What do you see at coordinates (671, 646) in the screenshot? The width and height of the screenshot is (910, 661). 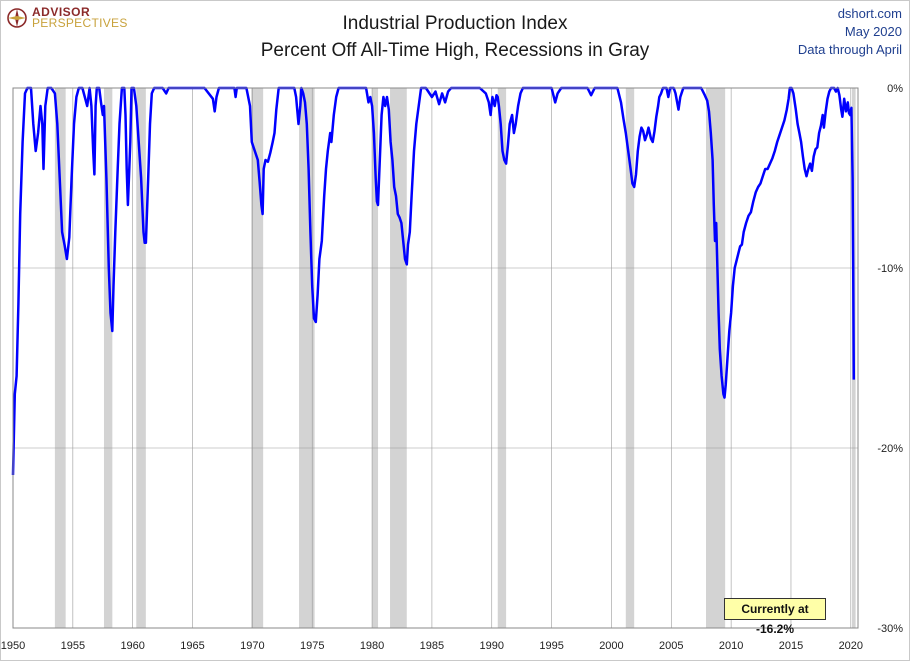 I see `x-tick-label: 2005` at bounding box center [671, 646].